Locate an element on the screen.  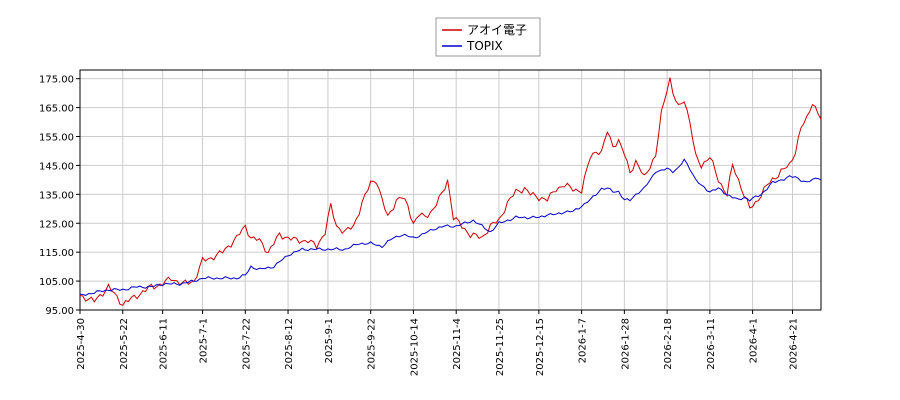
x-tick-label: 2026-4-21 is located at coordinates (794, 344).